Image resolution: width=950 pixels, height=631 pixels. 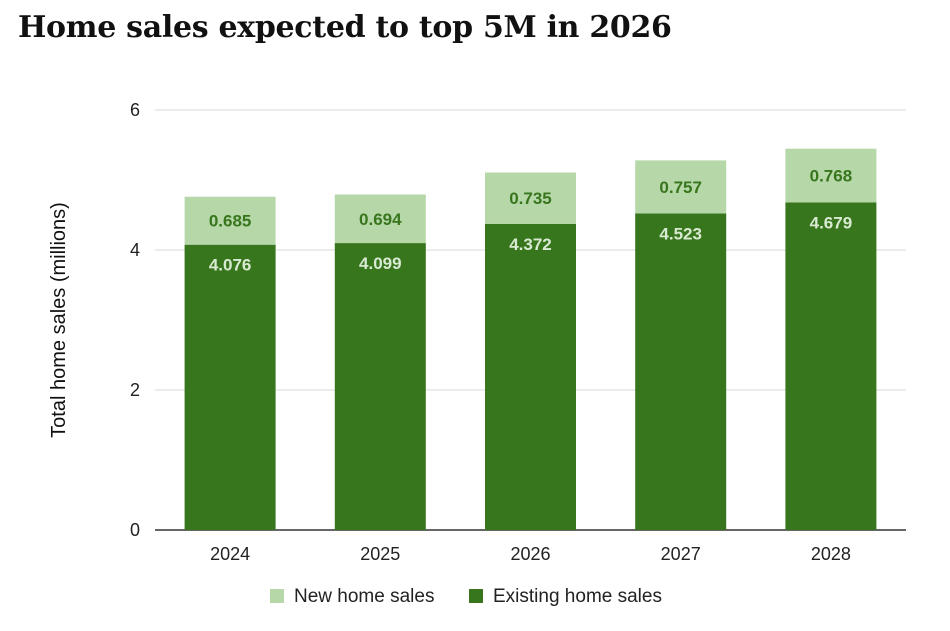 What do you see at coordinates (135, 390) in the screenshot?
I see `y-tick-label: 2` at bounding box center [135, 390].